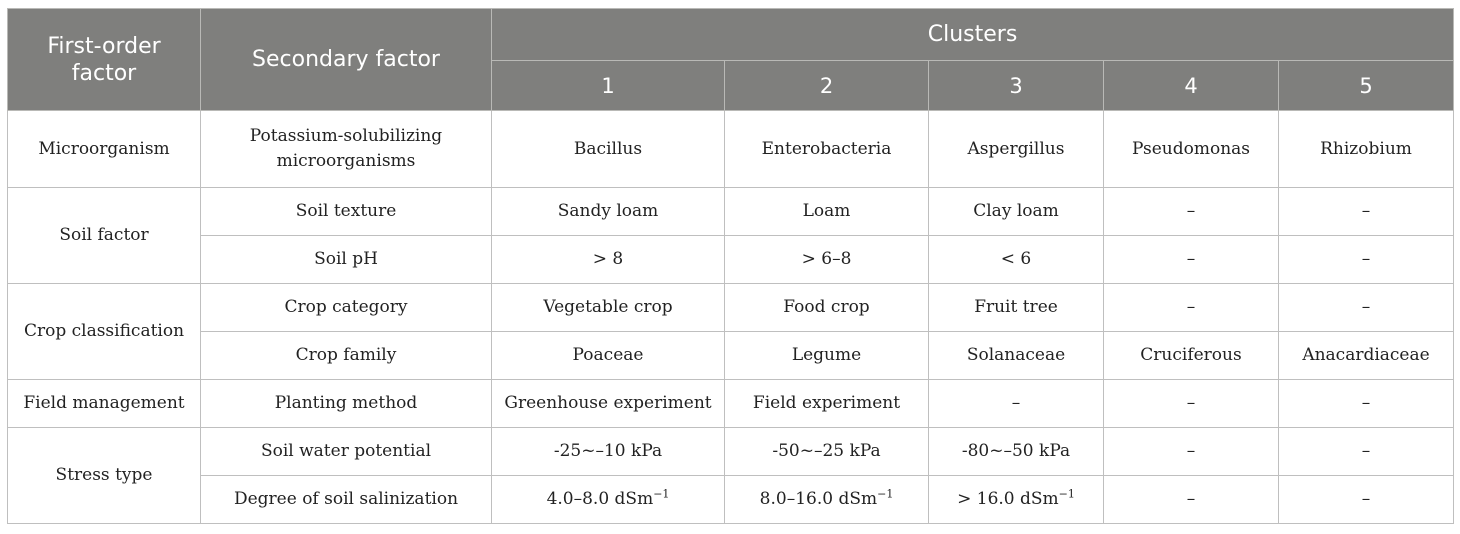 This screenshot has width=1460, height=534. I want to click on cluster-2-cell: Food crop, so click(826, 307).